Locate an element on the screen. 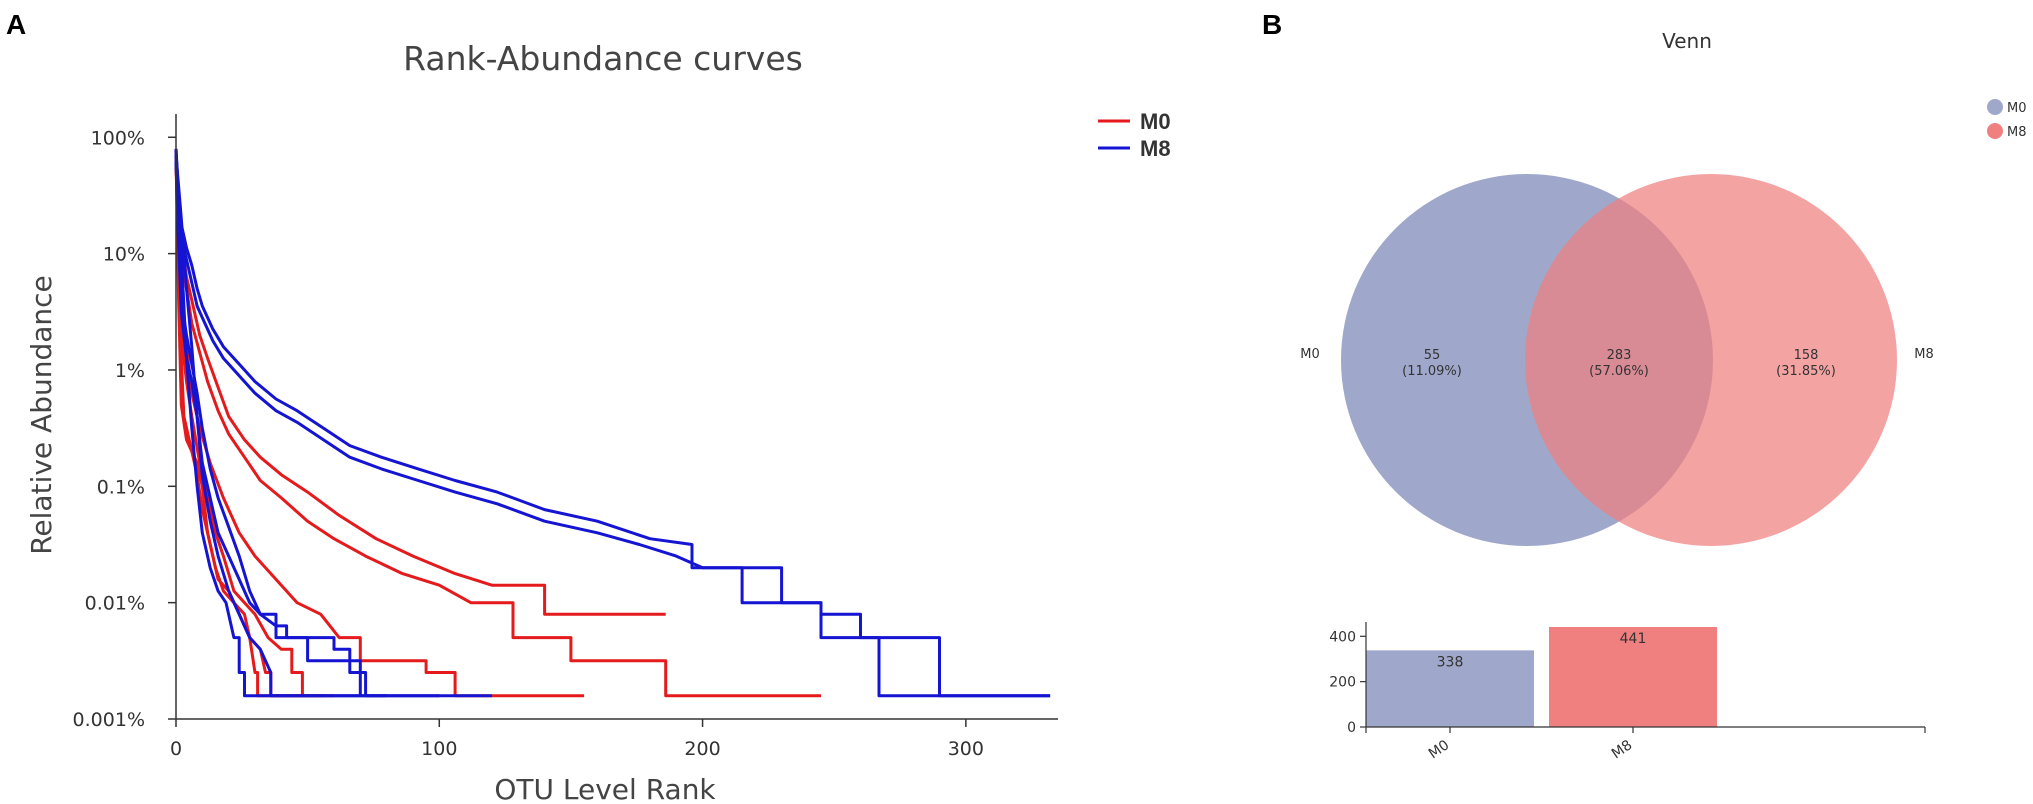 This screenshot has width=2033, height=804. x-tick-label: 100 is located at coordinates (439, 749).